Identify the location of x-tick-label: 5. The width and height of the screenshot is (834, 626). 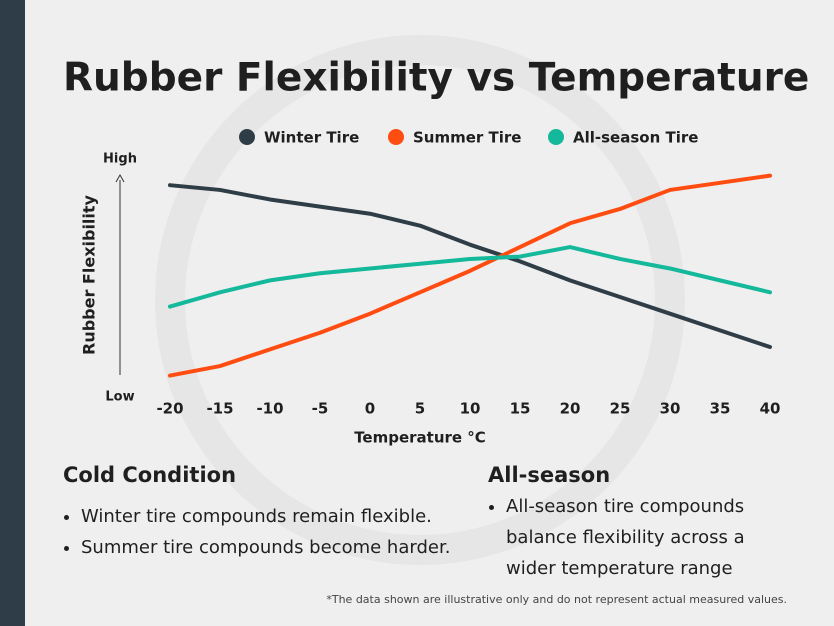
(420, 409).